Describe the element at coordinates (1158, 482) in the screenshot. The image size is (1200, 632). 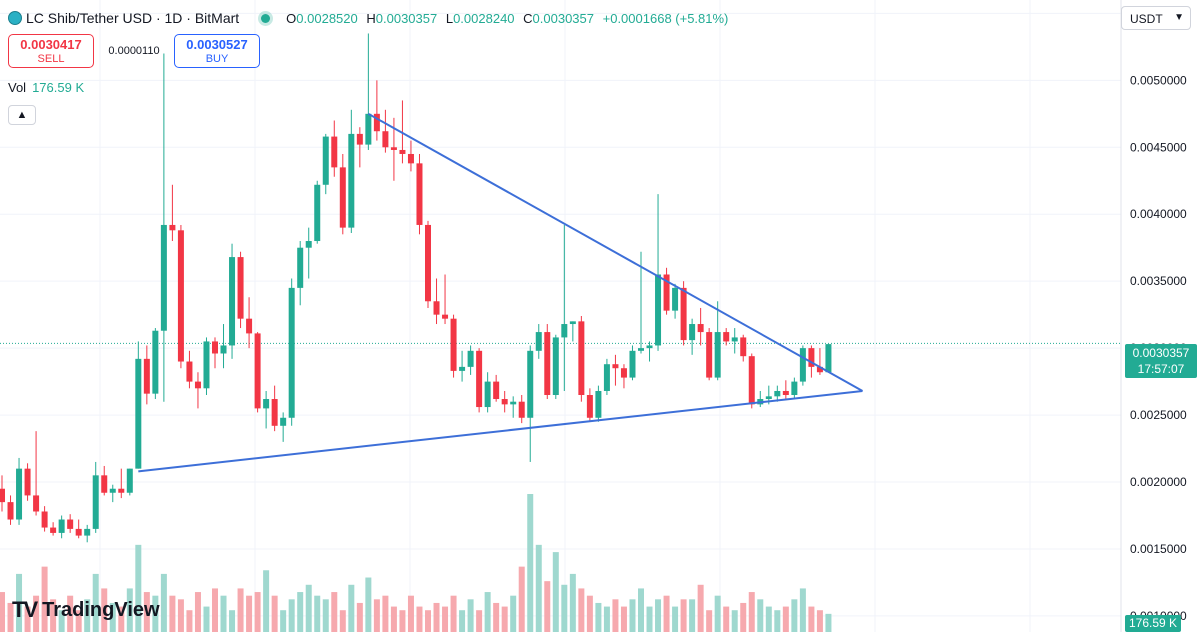
I see `y-tick-label: 0.0020000` at that location.